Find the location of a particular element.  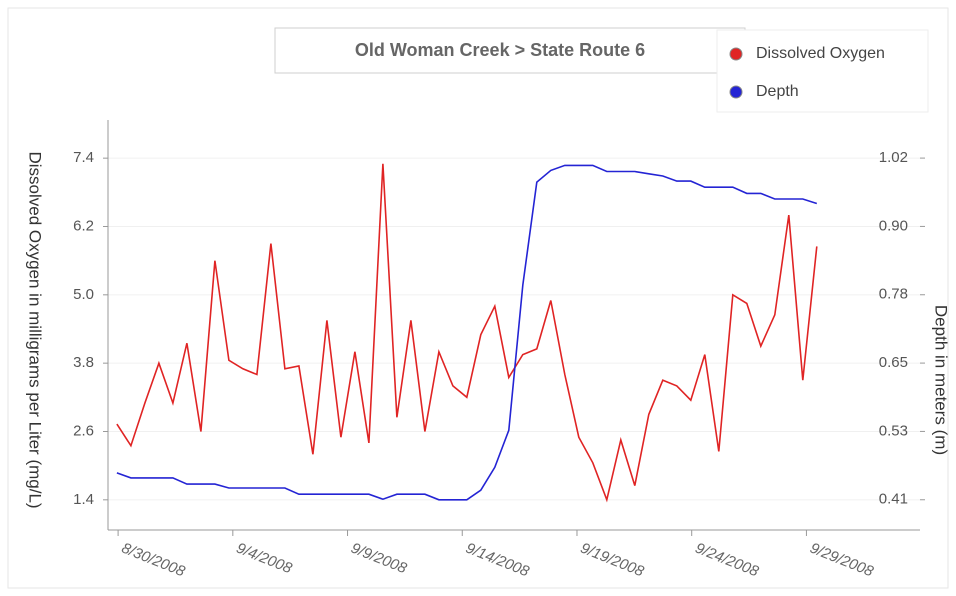

title-box is located at coordinates (510, 50).